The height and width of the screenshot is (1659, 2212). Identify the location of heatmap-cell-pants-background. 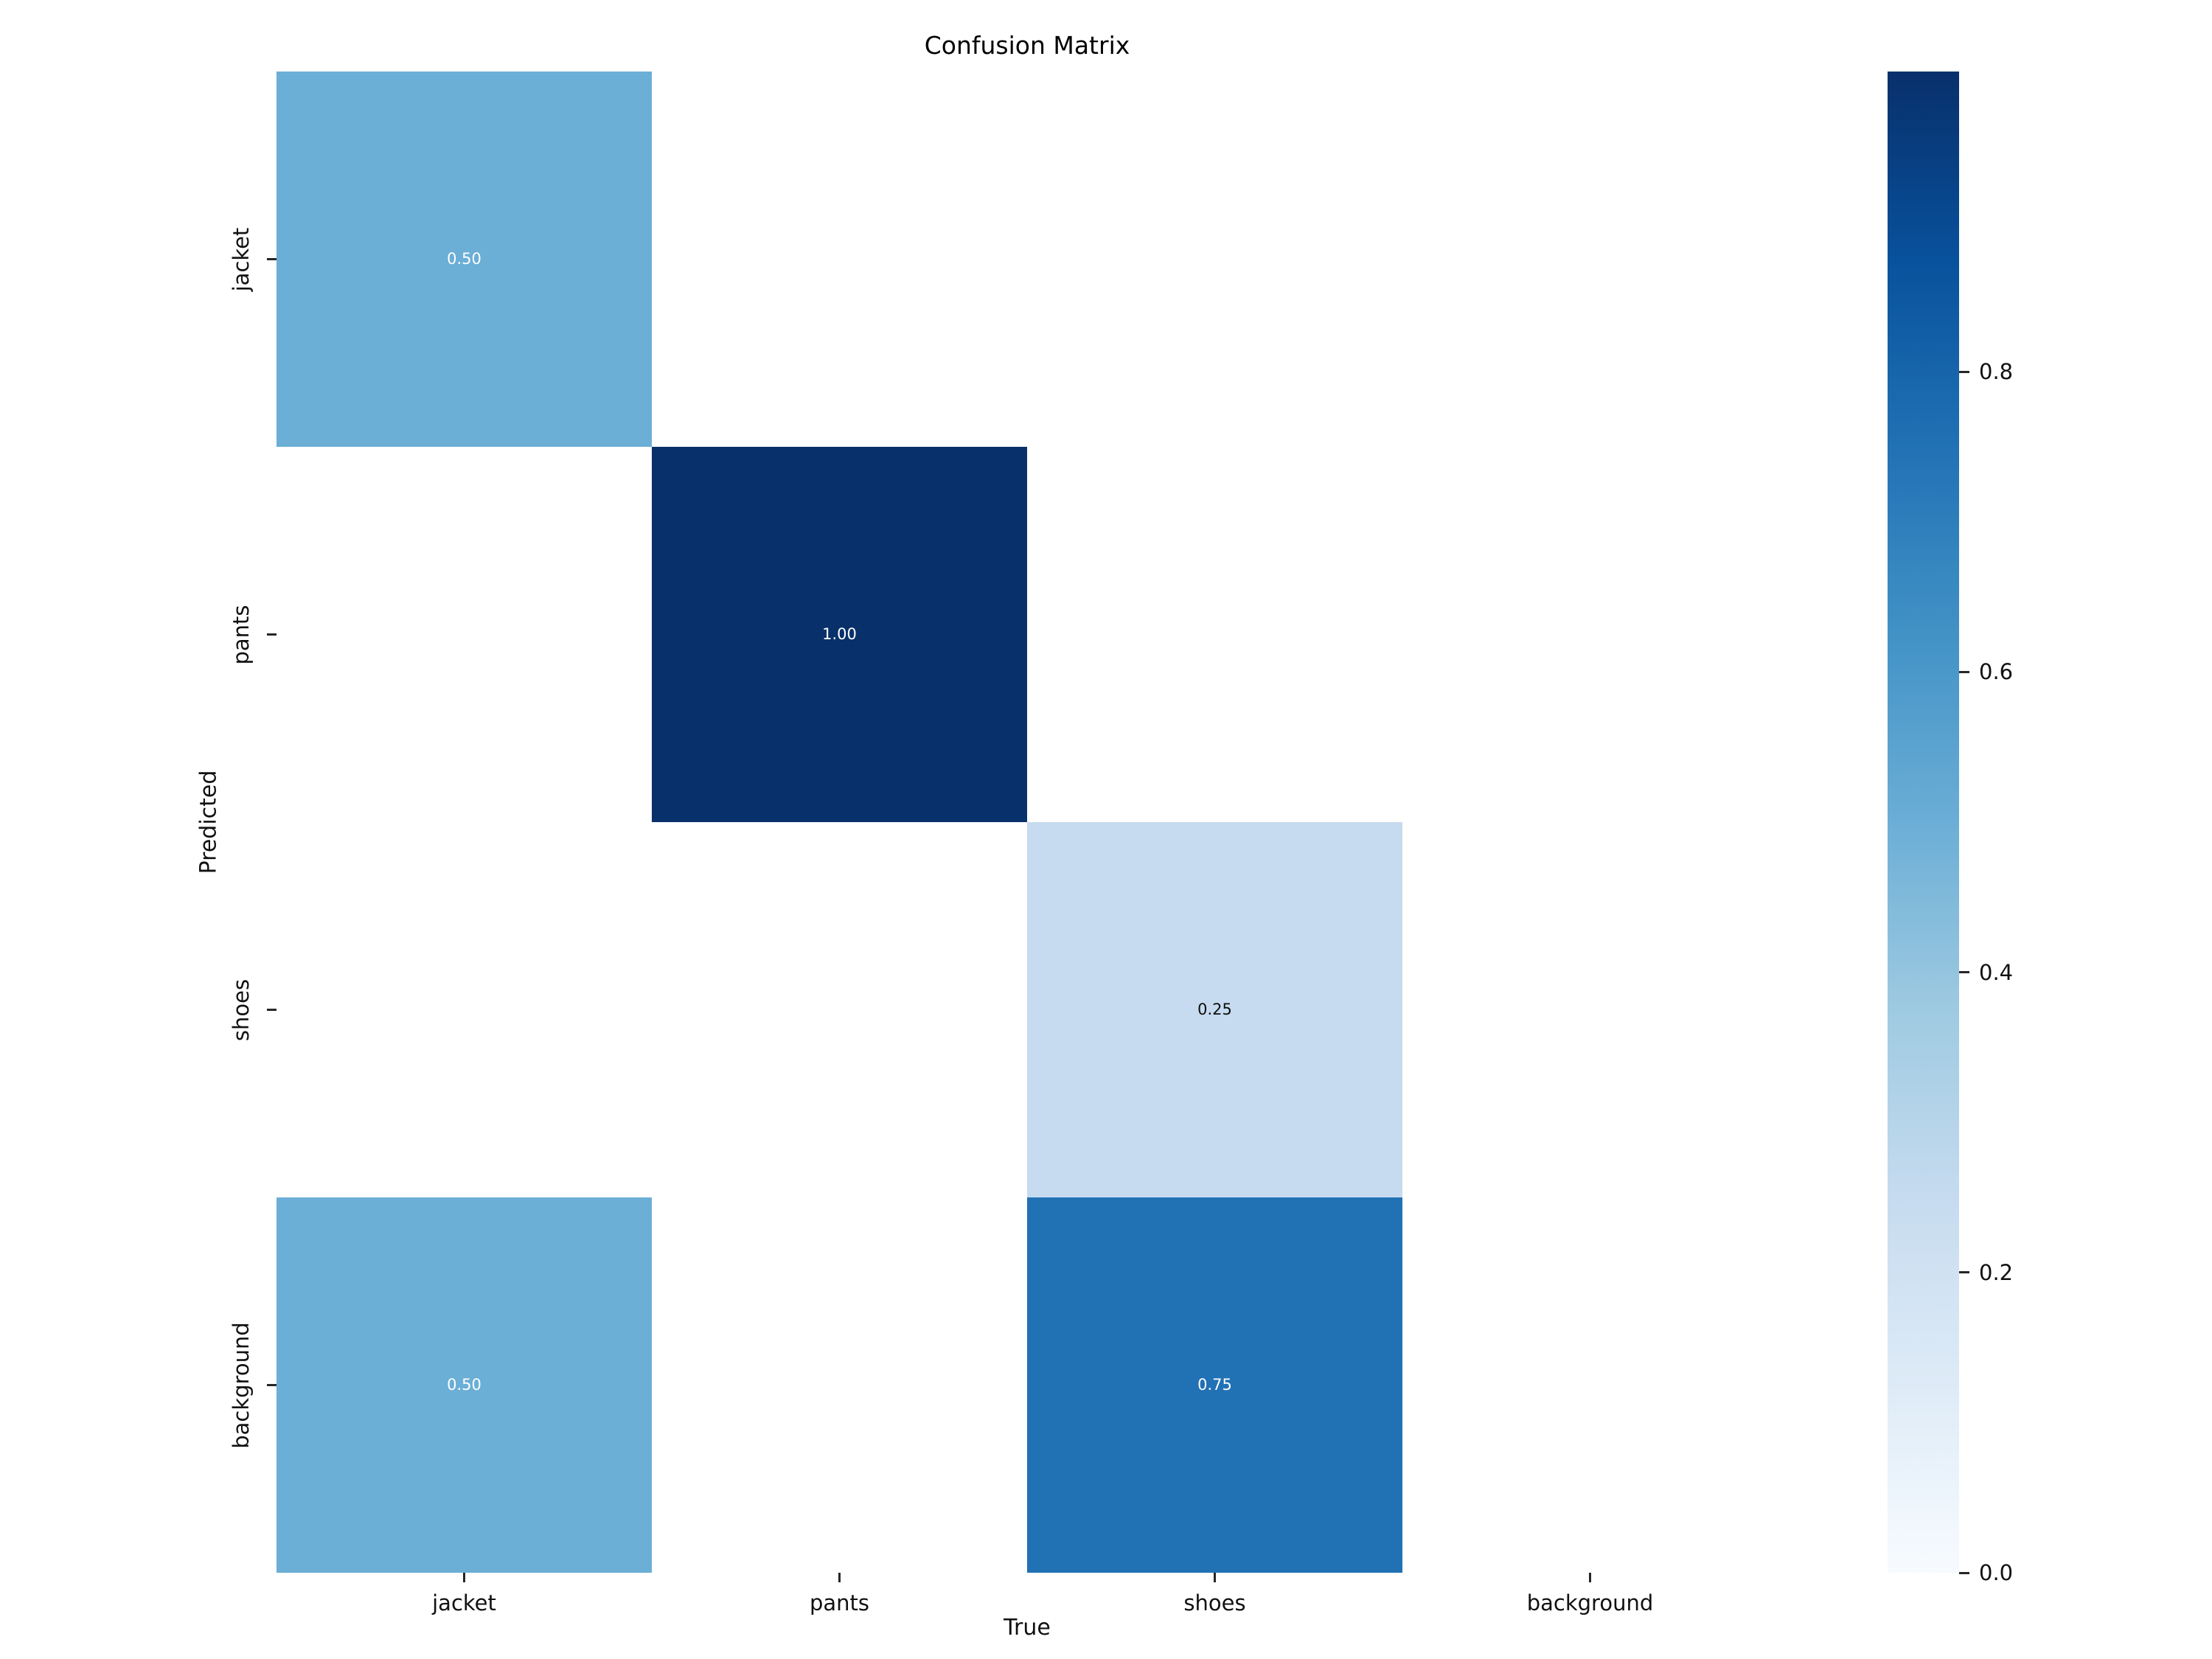
(1590, 634).